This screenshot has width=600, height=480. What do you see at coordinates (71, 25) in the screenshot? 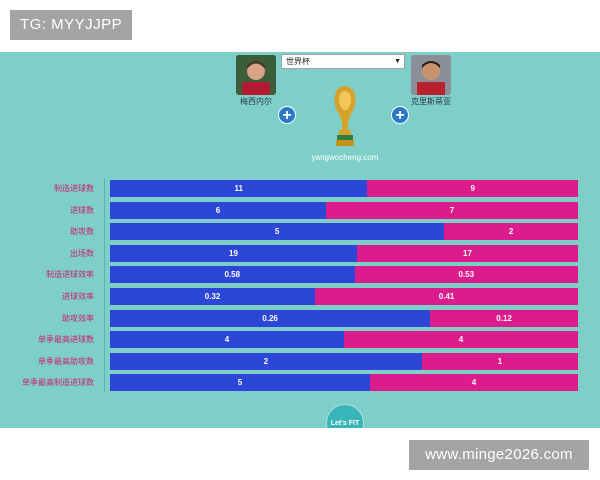
I see `tg-watermark: TG: MYYJJPP` at bounding box center [71, 25].